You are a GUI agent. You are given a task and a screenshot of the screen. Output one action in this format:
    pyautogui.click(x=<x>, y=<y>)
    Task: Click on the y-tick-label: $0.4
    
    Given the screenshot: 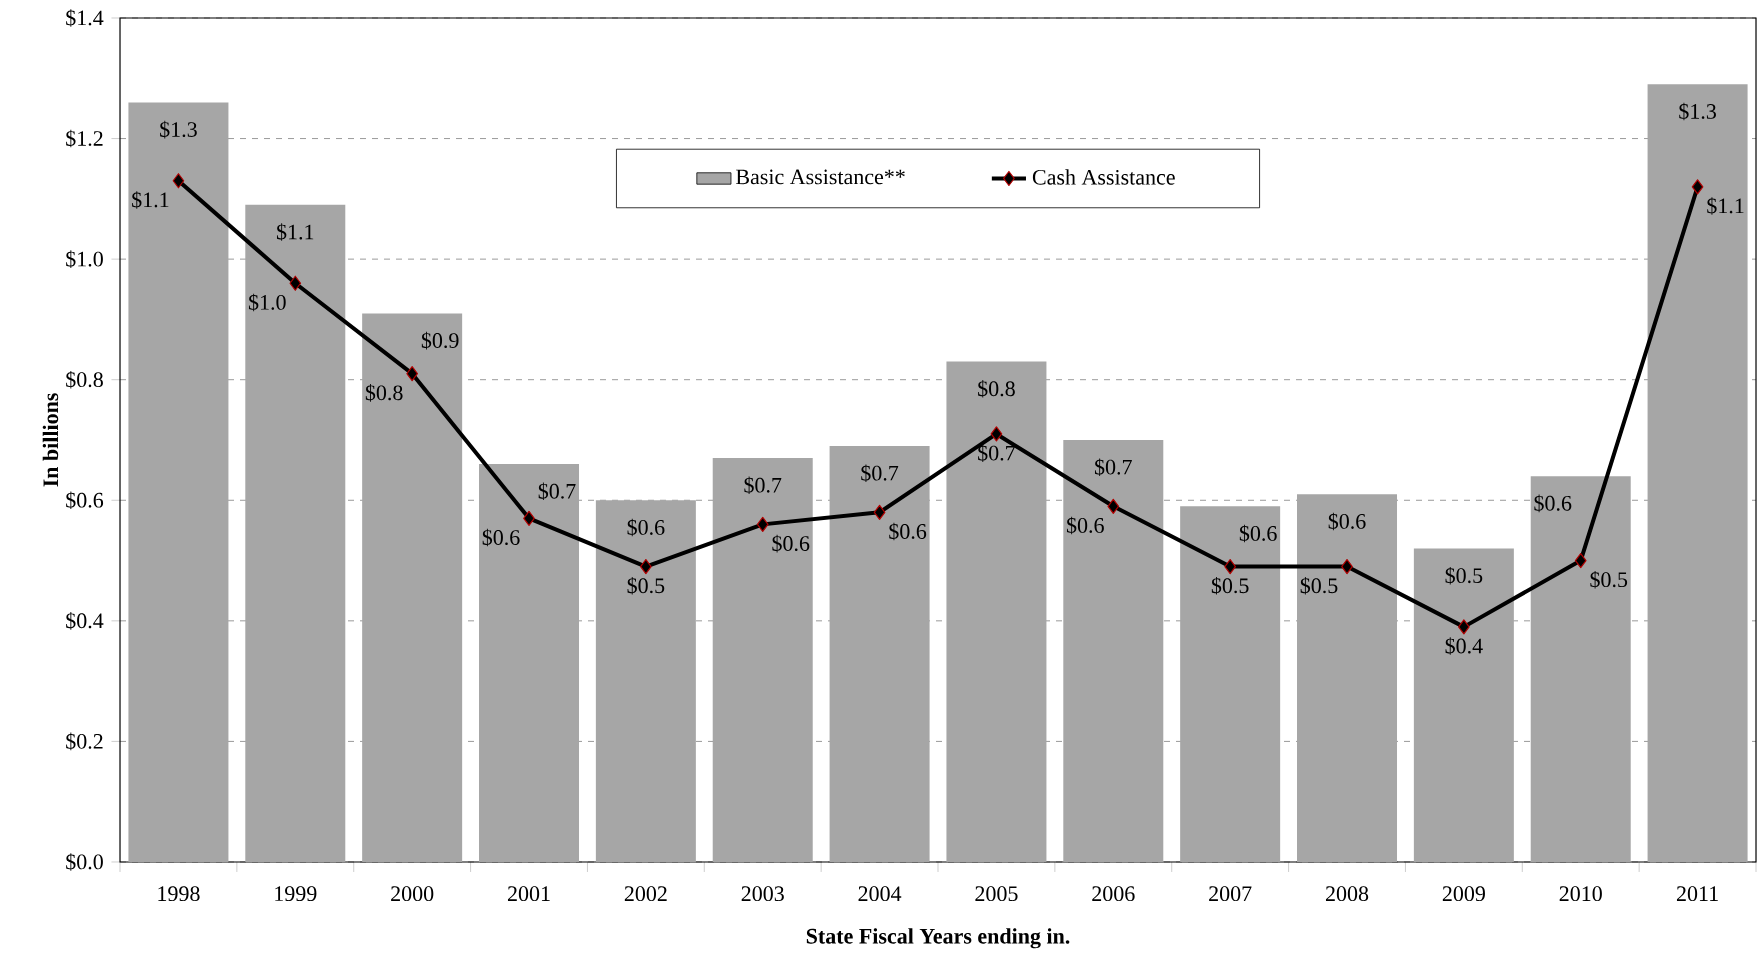 What is the action you would take?
    pyautogui.click(x=85, y=621)
    